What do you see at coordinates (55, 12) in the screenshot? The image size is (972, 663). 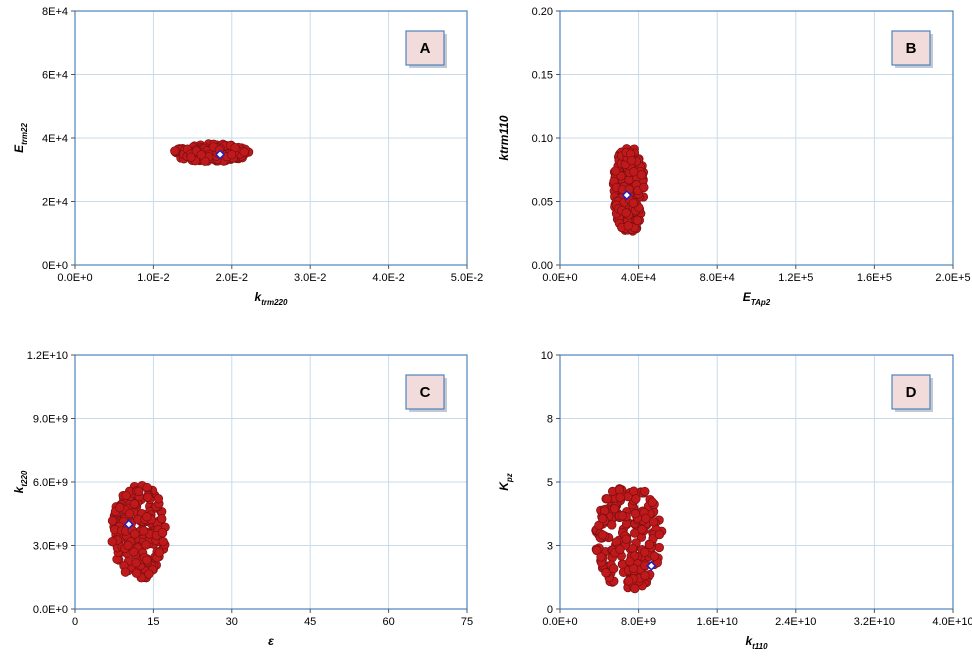 I see `y-tick-label: 8E+4` at bounding box center [55, 12].